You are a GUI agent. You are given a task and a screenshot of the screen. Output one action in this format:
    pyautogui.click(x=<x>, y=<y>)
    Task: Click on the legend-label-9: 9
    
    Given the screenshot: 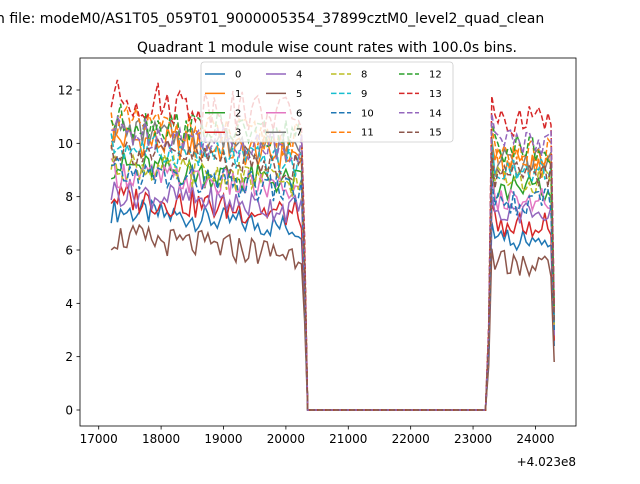 What is the action you would take?
    pyautogui.click(x=364, y=94)
    